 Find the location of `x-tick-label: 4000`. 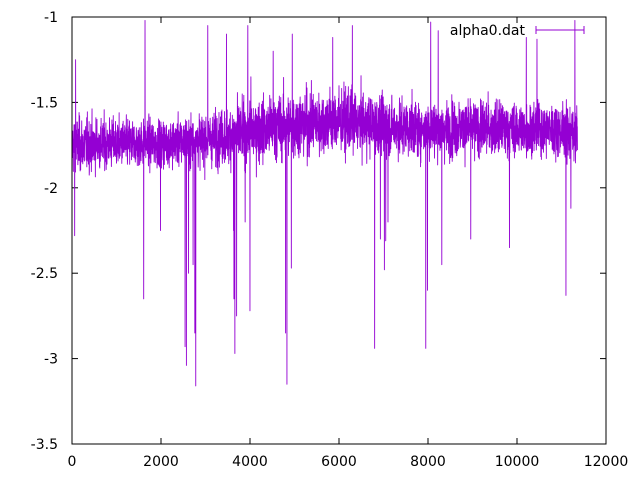

x-tick-label: 4000 is located at coordinates (250, 462).